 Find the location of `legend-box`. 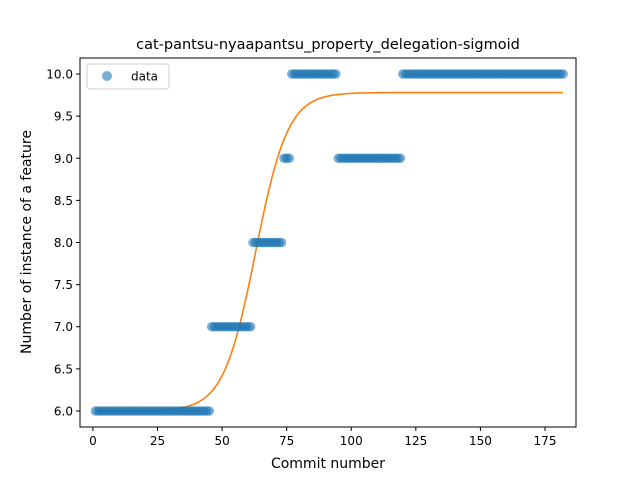

legend-box is located at coordinates (128, 76).